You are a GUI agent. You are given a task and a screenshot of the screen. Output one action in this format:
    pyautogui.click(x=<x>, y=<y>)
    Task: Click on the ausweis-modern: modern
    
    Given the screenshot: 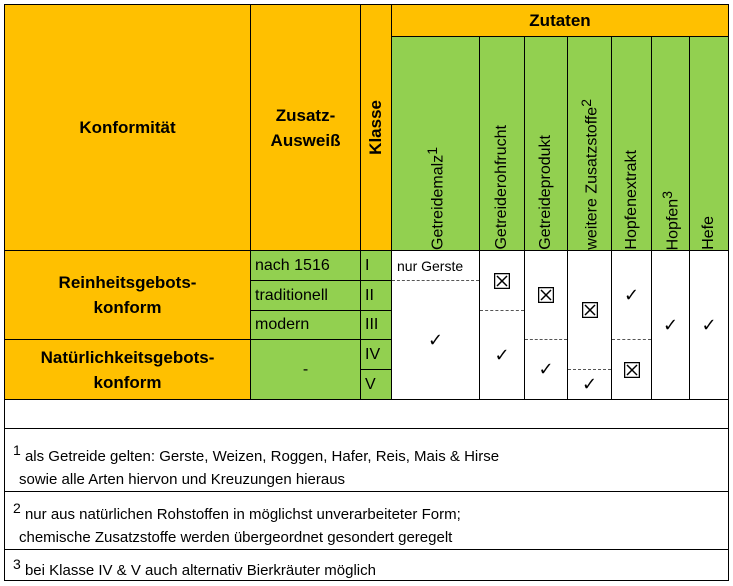 What is the action you would take?
    pyautogui.click(x=305, y=325)
    